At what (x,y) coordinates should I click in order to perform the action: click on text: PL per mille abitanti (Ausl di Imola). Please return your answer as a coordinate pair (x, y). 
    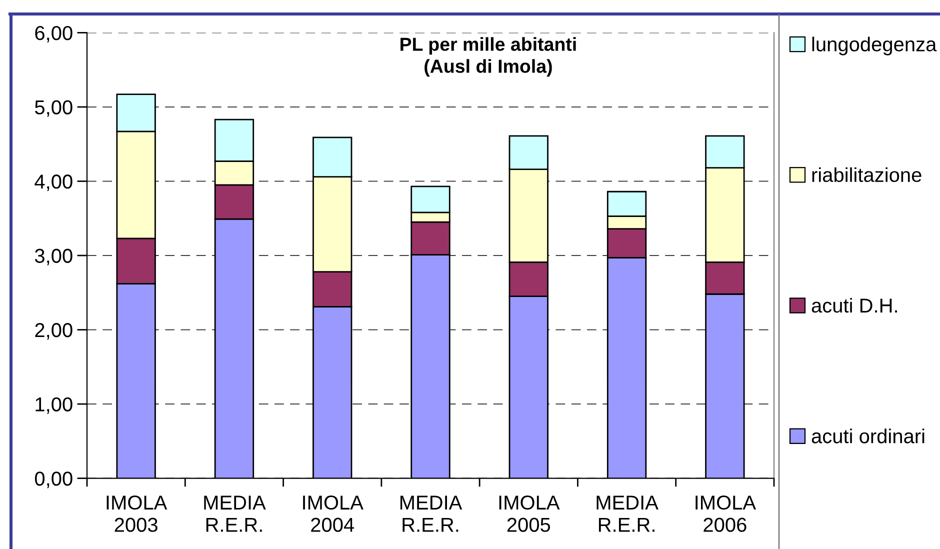
    Looking at the image, I should click on (488, 57).